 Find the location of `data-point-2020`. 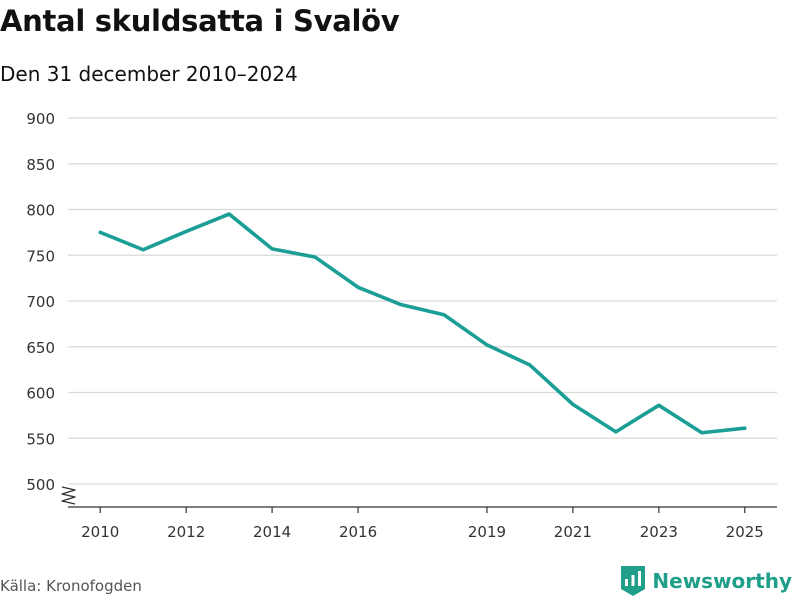

data-point-2020 is located at coordinates (530, 365).